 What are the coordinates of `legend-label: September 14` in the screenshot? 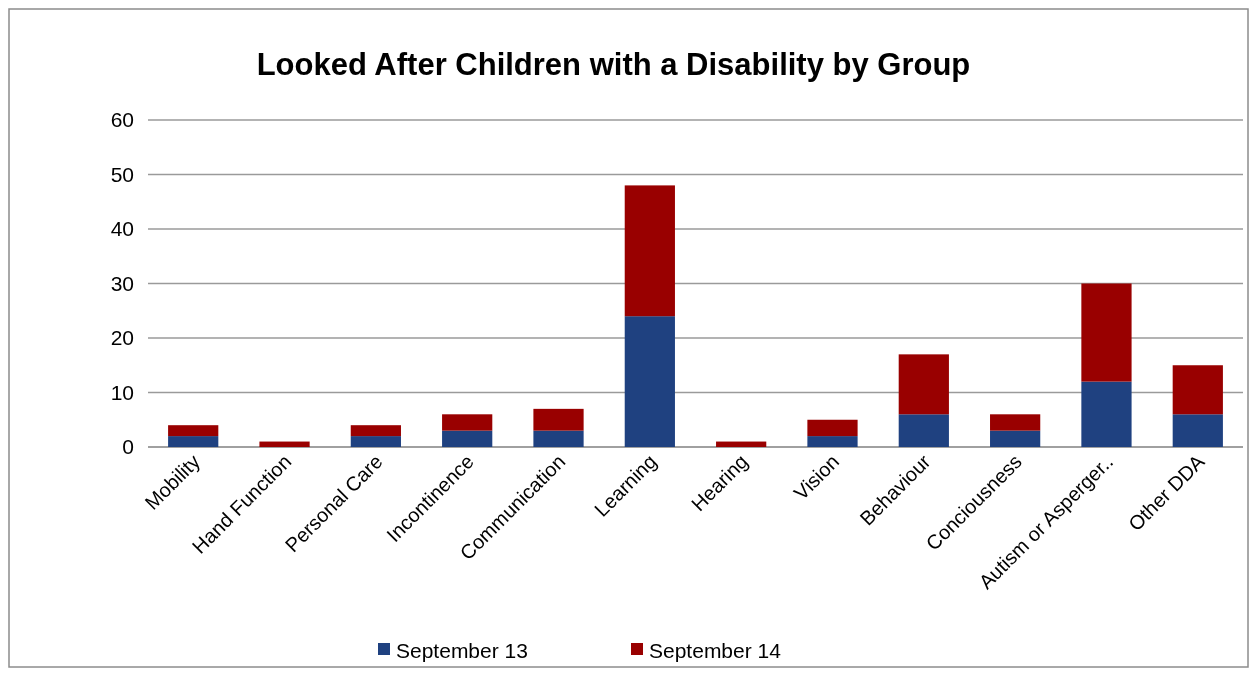 It's located at (715, 651).